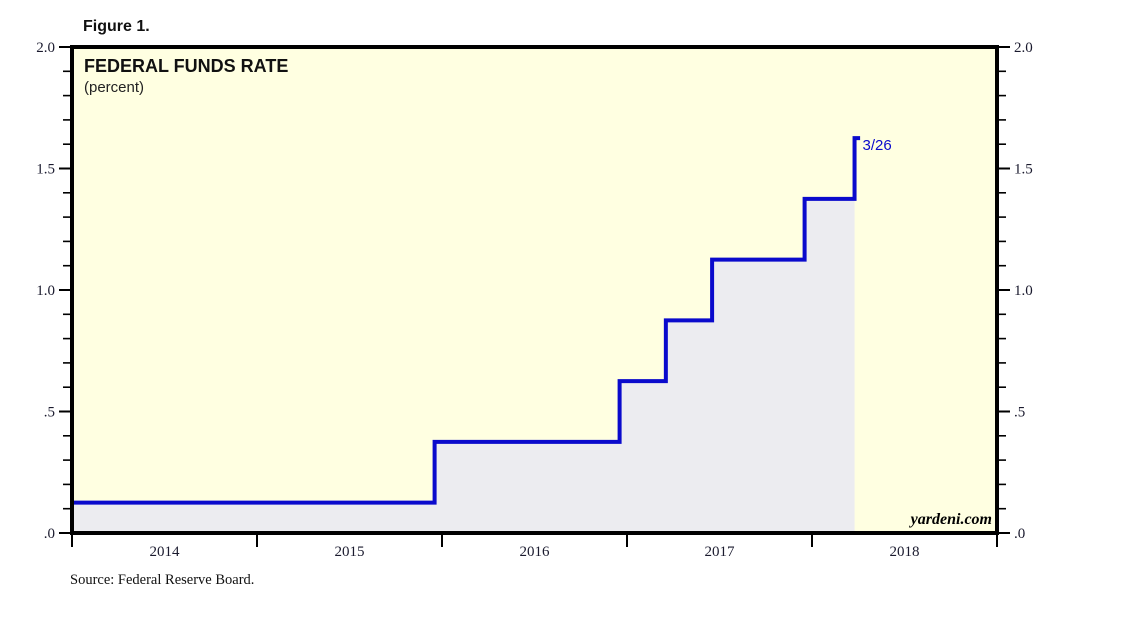 This screenshot has width=1138, height=621. Describe the element at coordinates (1019, 413) in the screenshot. I see `y-axis-label-right: .5` at that location.